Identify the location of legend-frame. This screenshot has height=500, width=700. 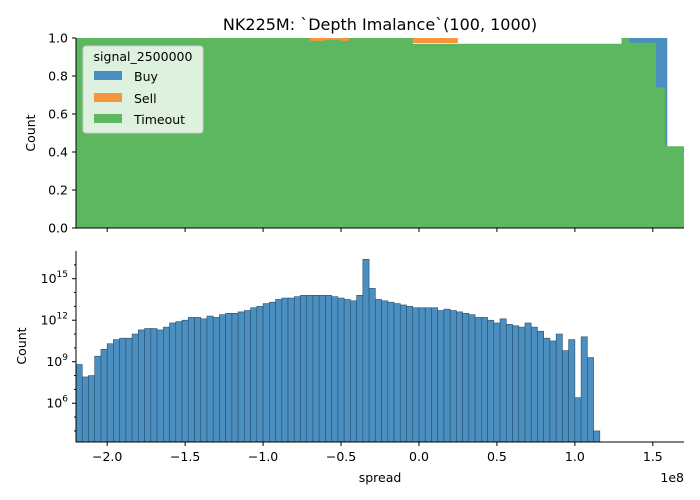
(143, 89).